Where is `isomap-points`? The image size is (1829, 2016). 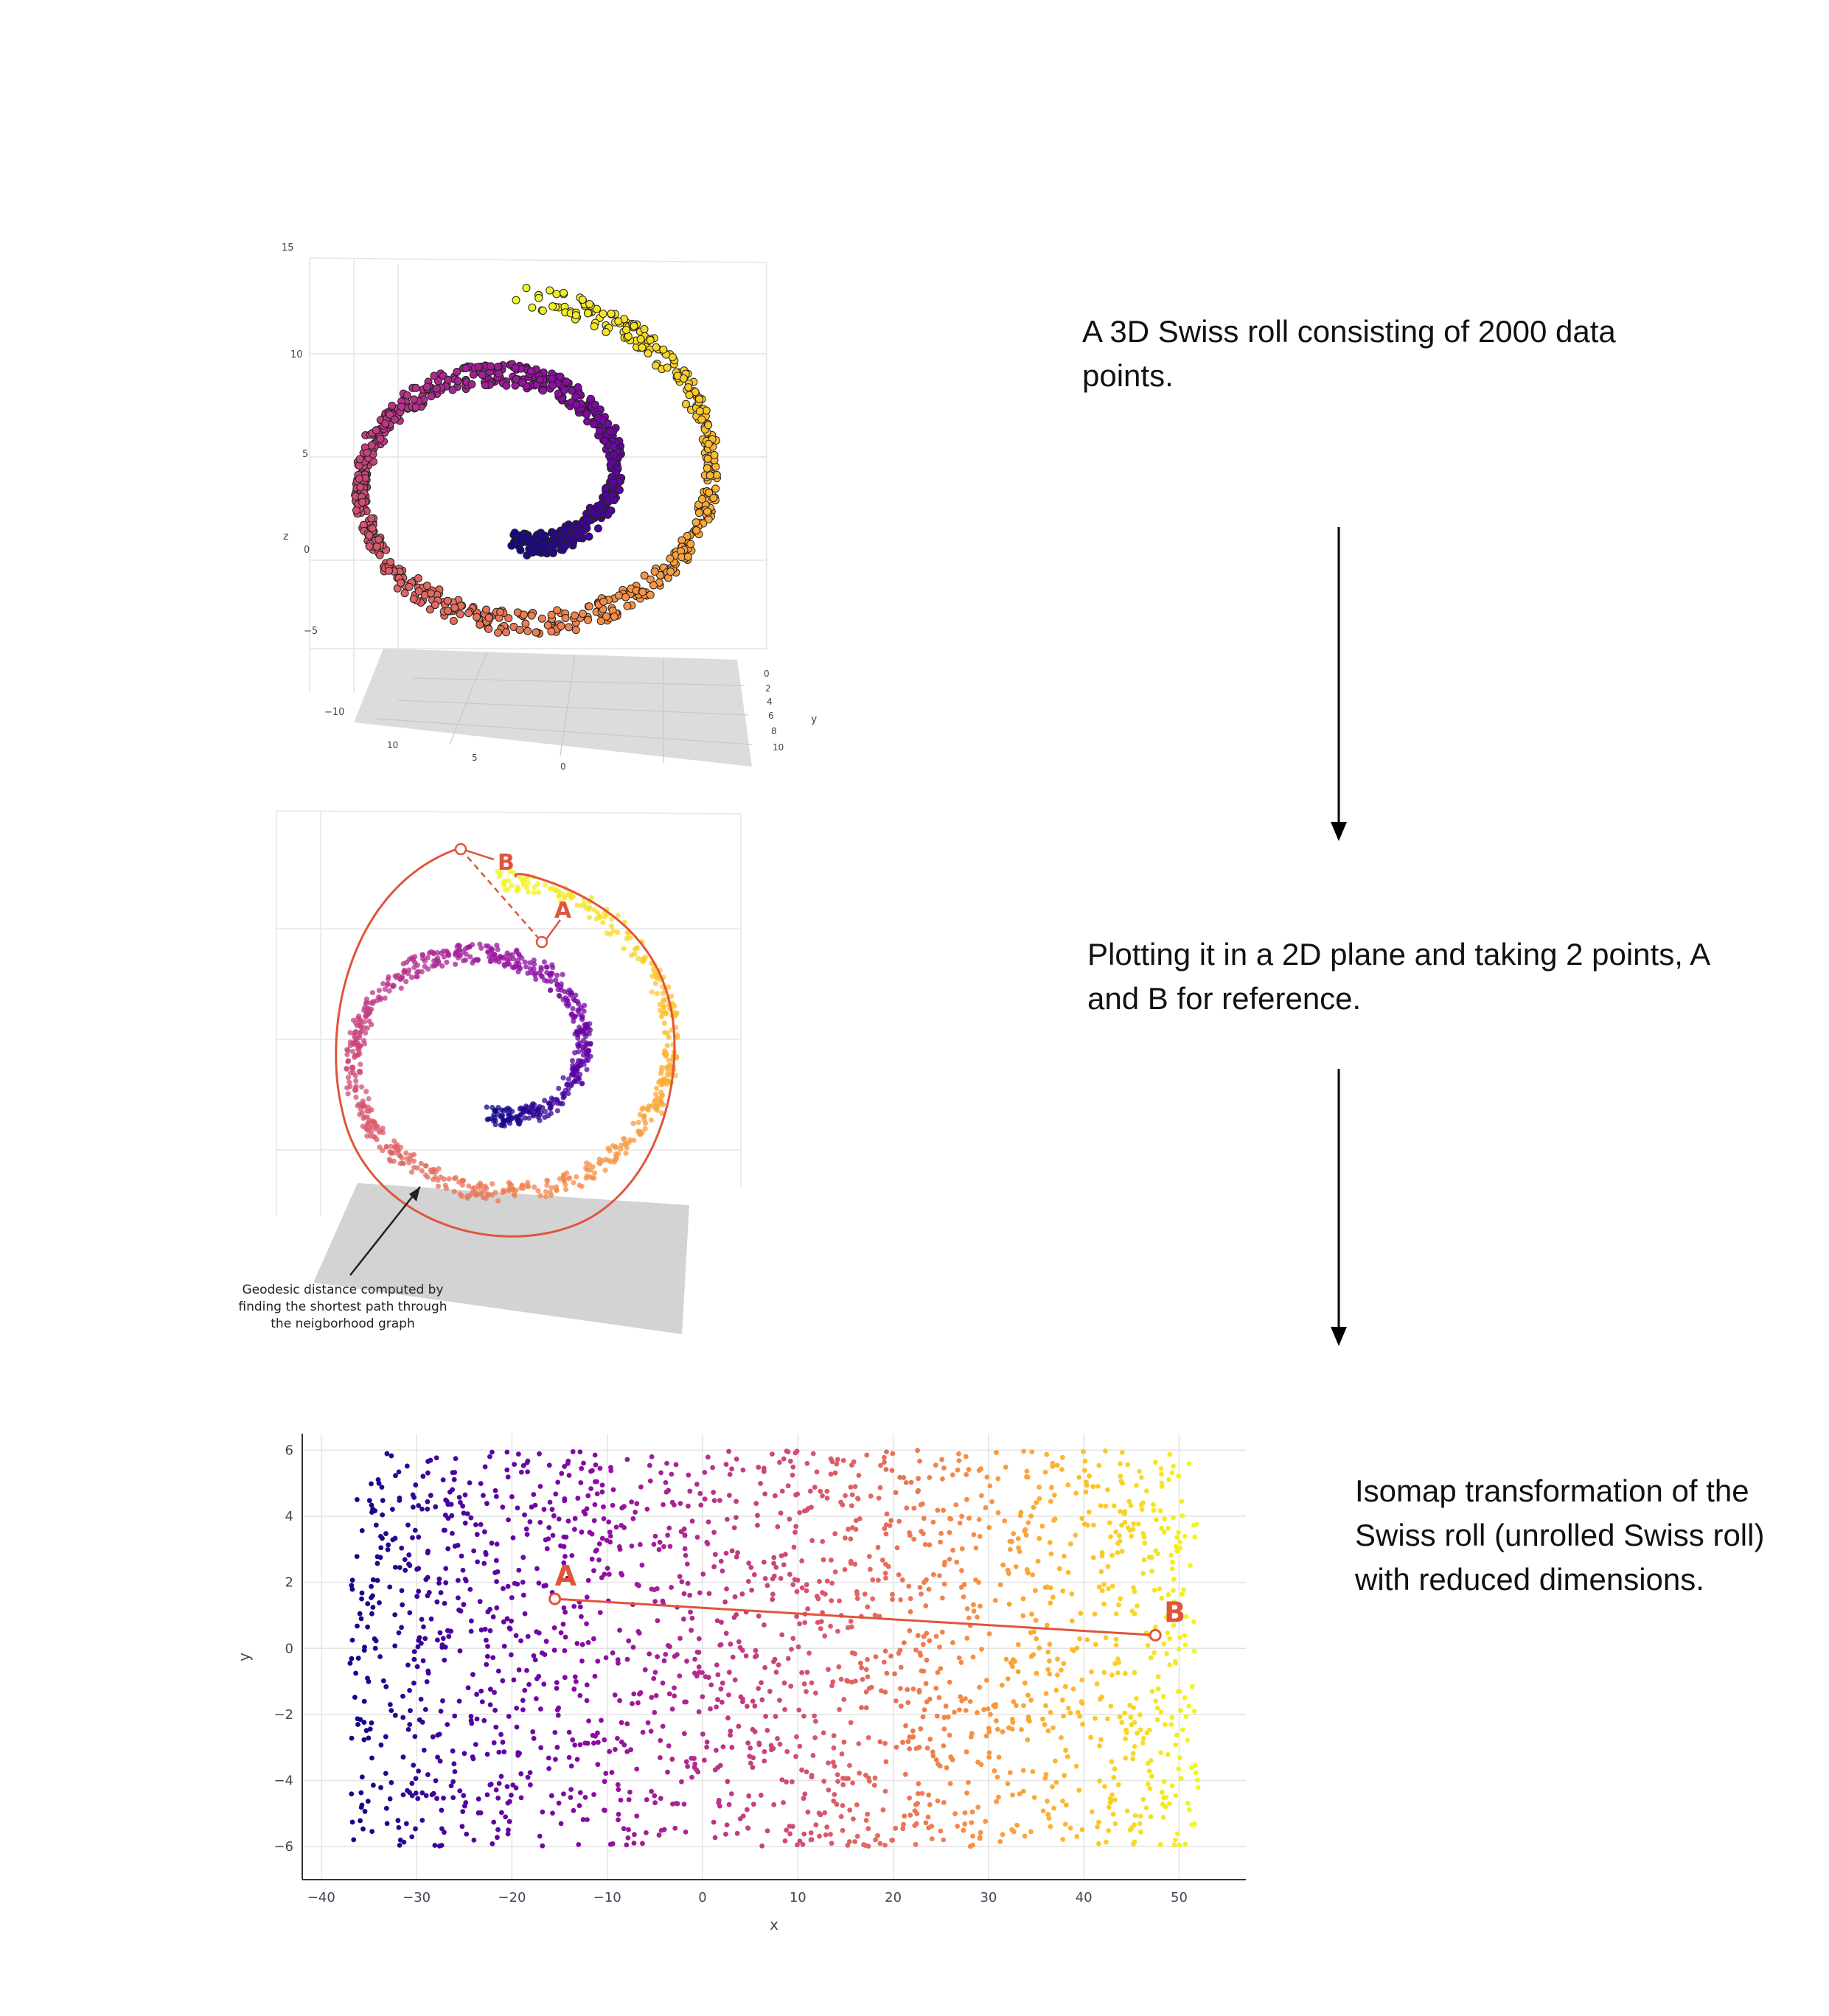 isomap-points is located at coordinates (774, 1648).